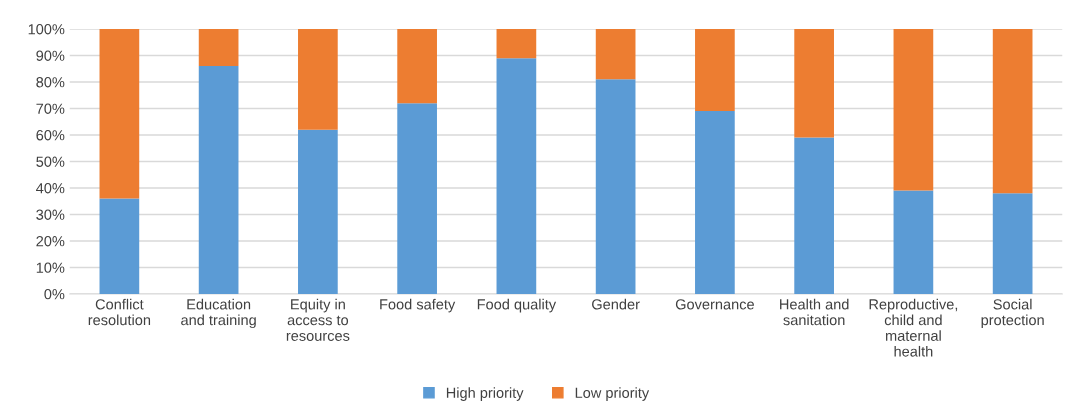 The image size is (1073, 414). I want to click on legend-label: Low priority, so click(612, 394).